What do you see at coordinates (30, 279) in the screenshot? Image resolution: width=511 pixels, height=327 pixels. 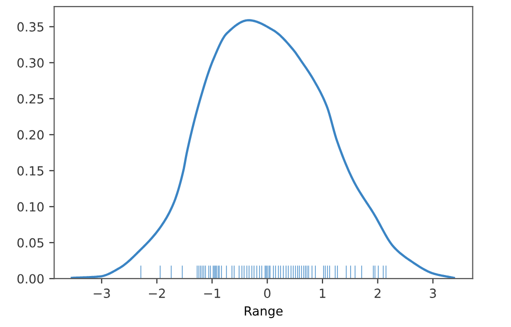 I see `y-tick-label: 0.00` at bounding box center [30, 279].